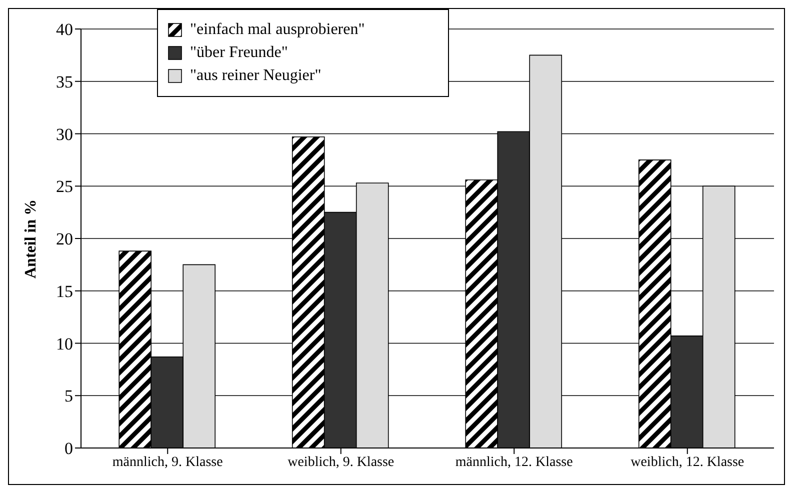 This screenshot has height=495, width=795. Describe the element at coordinates (68, 448) in the screenshot. I see `y-tick-label: 0` at that location.